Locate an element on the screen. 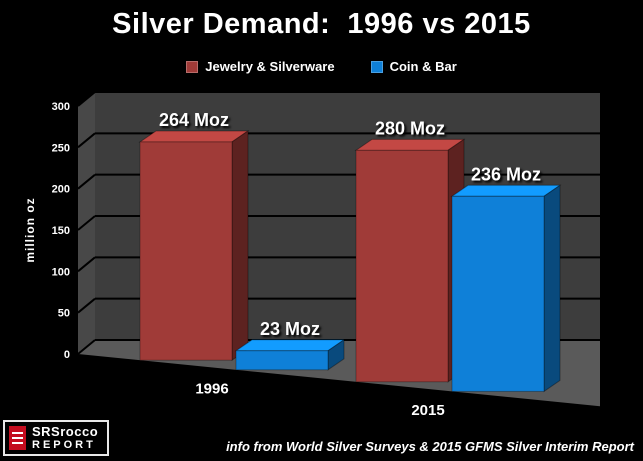  legend-swatch-coin-bar is located at coordinates (376, 66).